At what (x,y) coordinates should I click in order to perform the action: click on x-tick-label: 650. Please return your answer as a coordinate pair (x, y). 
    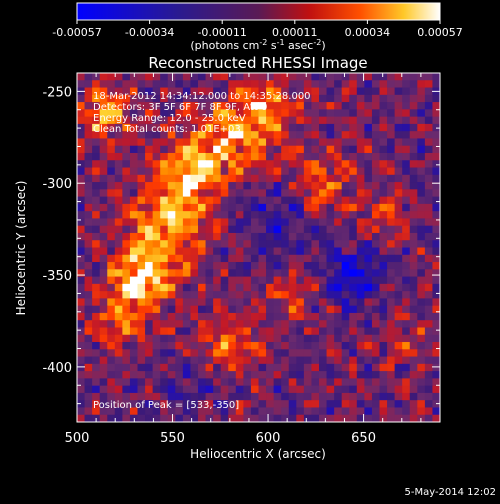
    Looking at the image, I should click on (363, 438).